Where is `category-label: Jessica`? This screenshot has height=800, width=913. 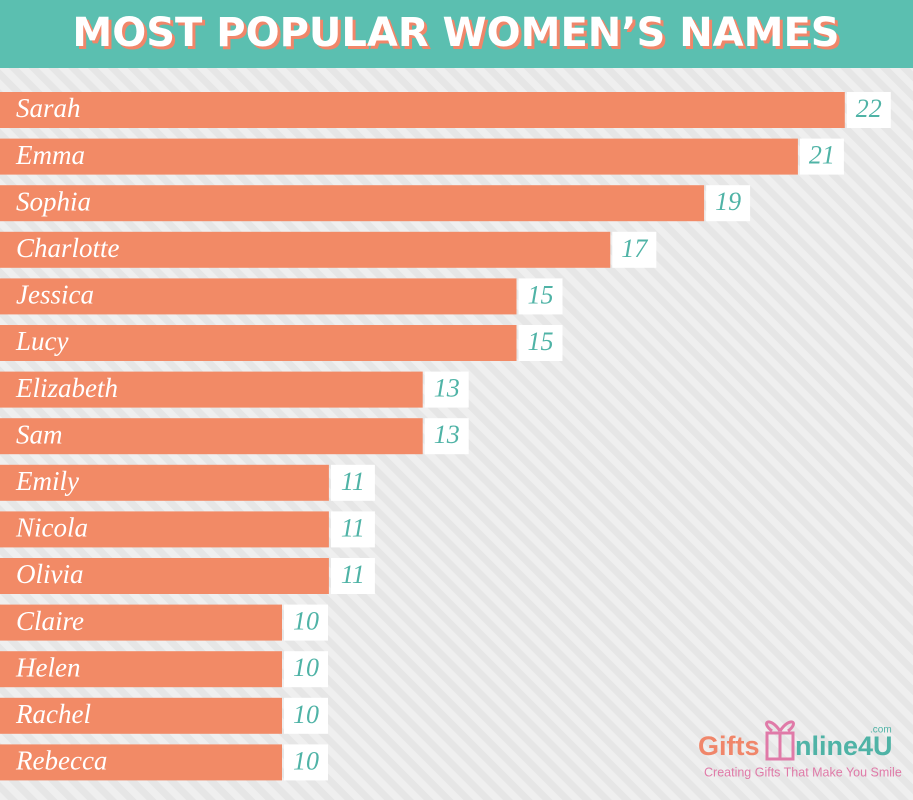 category-label: Jessica is located at coordinates (55, 295).